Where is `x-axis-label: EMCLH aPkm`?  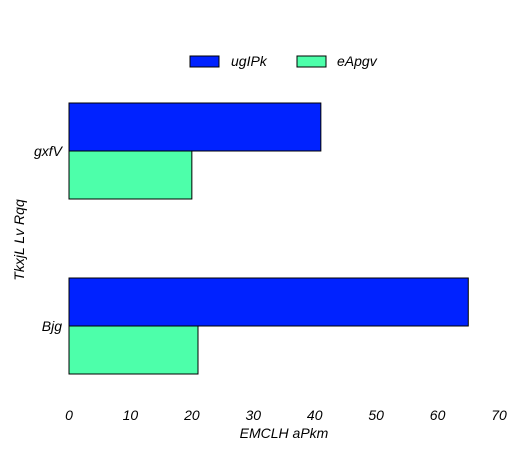
x-axis-label: EMCLH aPkm is located at coordinates (284, 433).